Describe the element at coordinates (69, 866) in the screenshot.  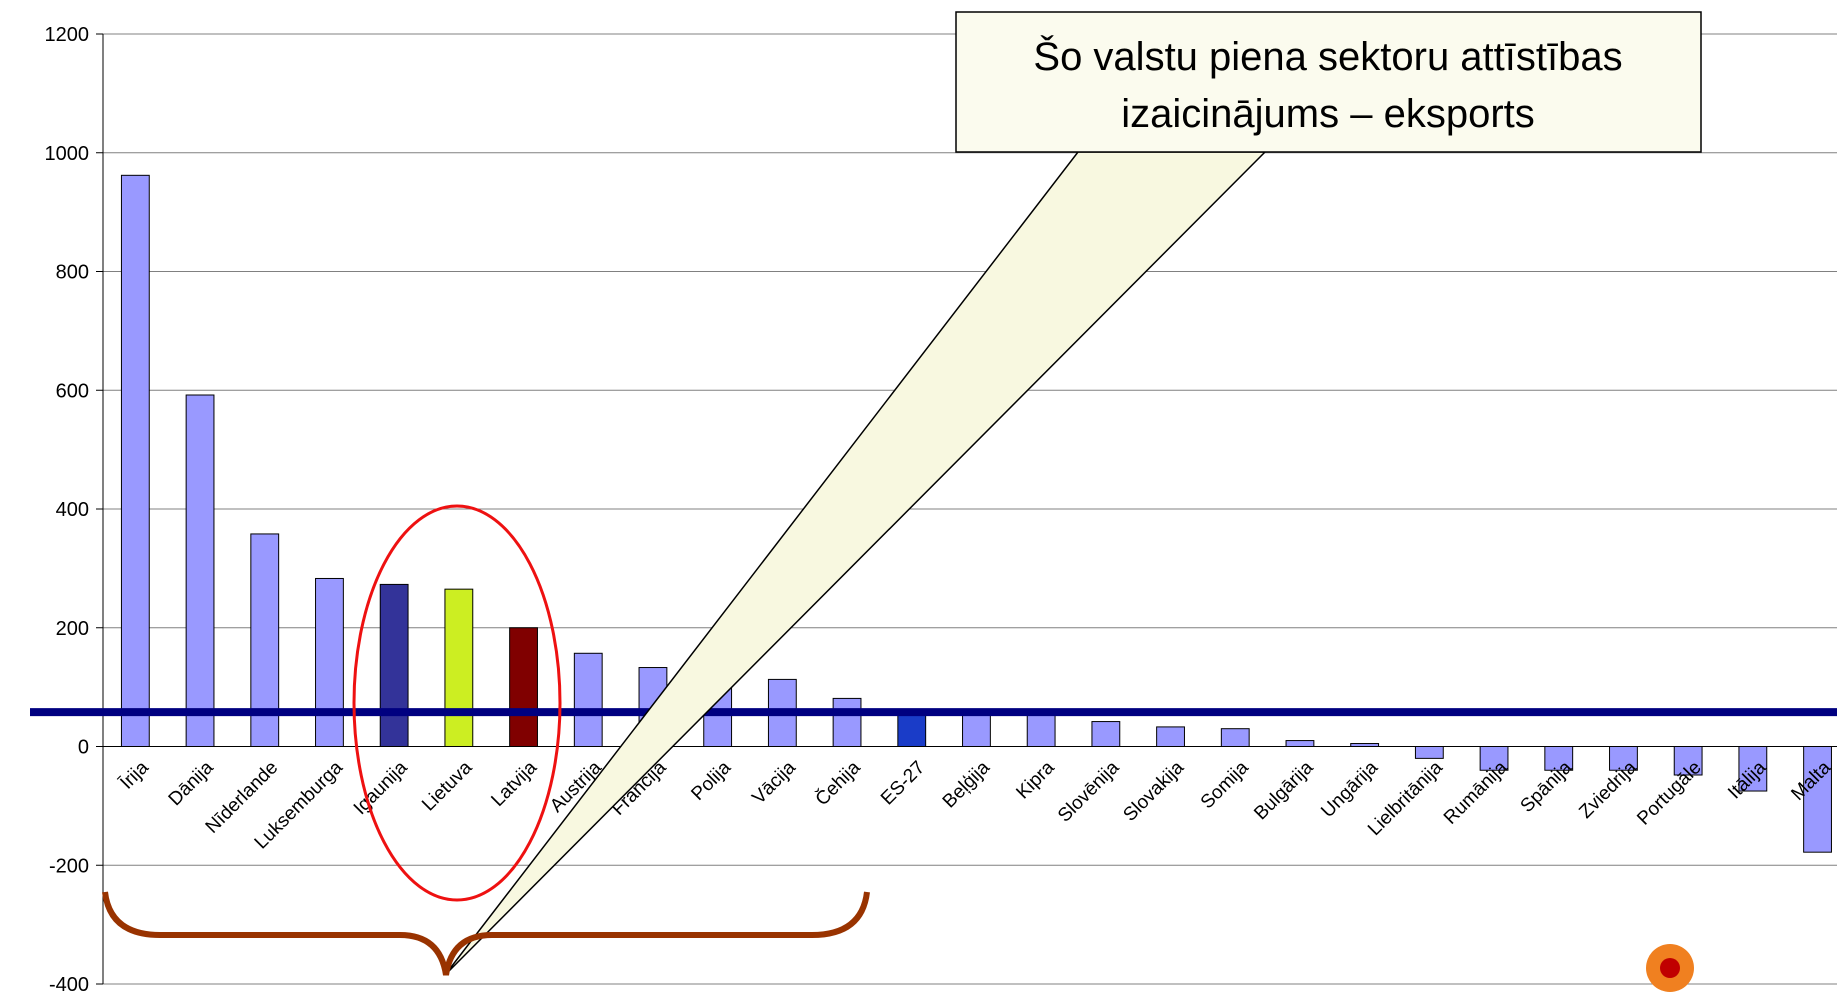
I see `y-tick-label: -200` at that location.